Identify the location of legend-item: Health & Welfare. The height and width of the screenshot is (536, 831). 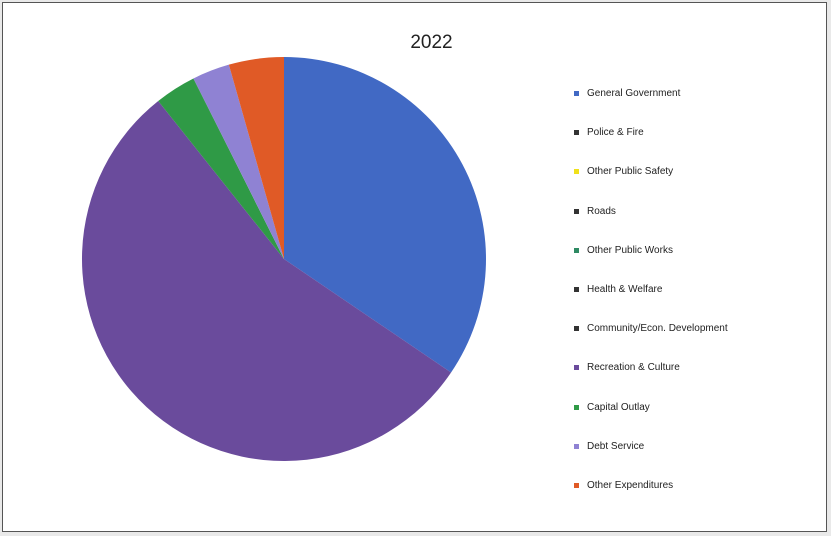
(694, 289).